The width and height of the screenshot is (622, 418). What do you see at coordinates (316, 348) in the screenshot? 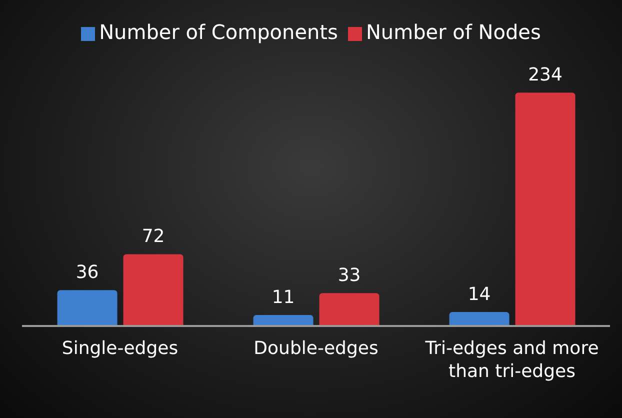
I see `x-tick-label: Double-edges` at bounding box center [316, 348].